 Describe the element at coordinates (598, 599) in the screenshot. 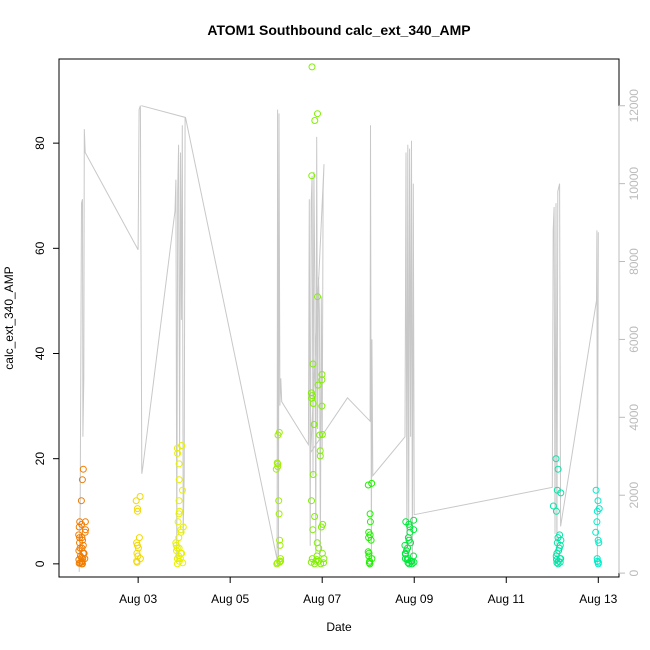

I see `x-tick-label: Aug 13` at that location.